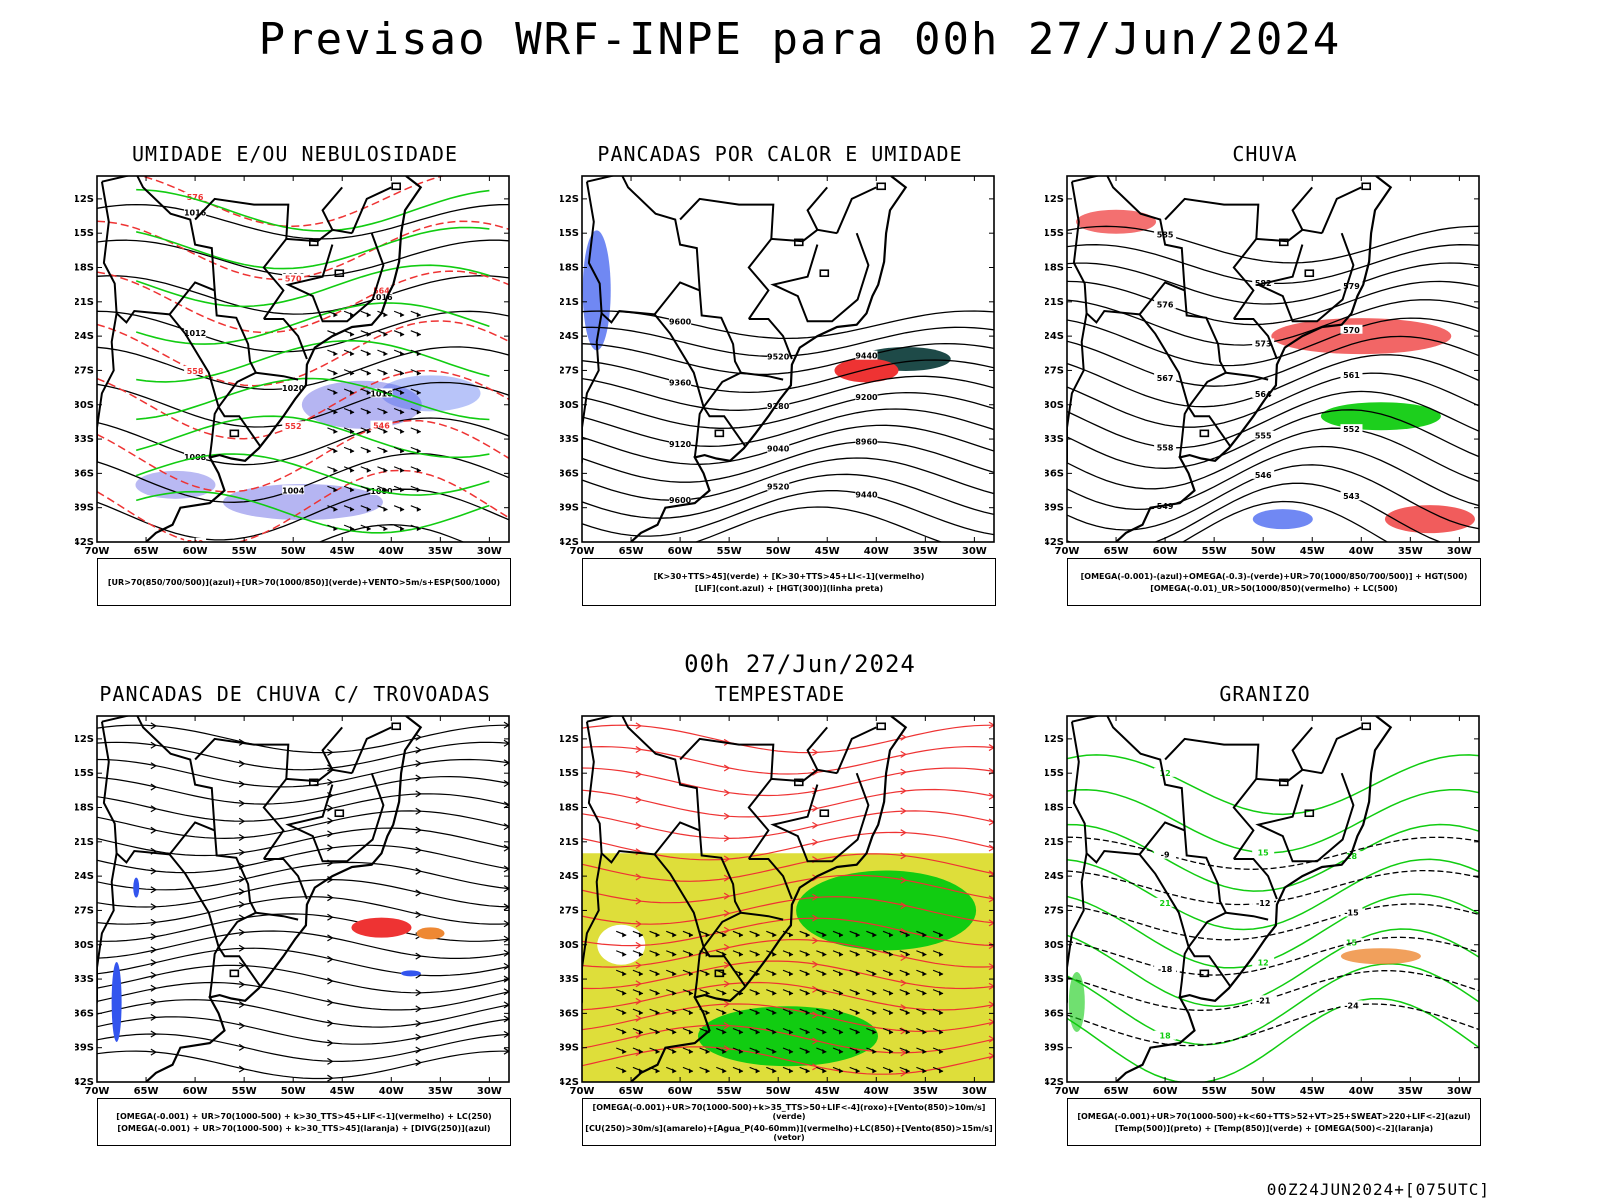  I want to click on contour-label: 18, so click(1166, 1036).